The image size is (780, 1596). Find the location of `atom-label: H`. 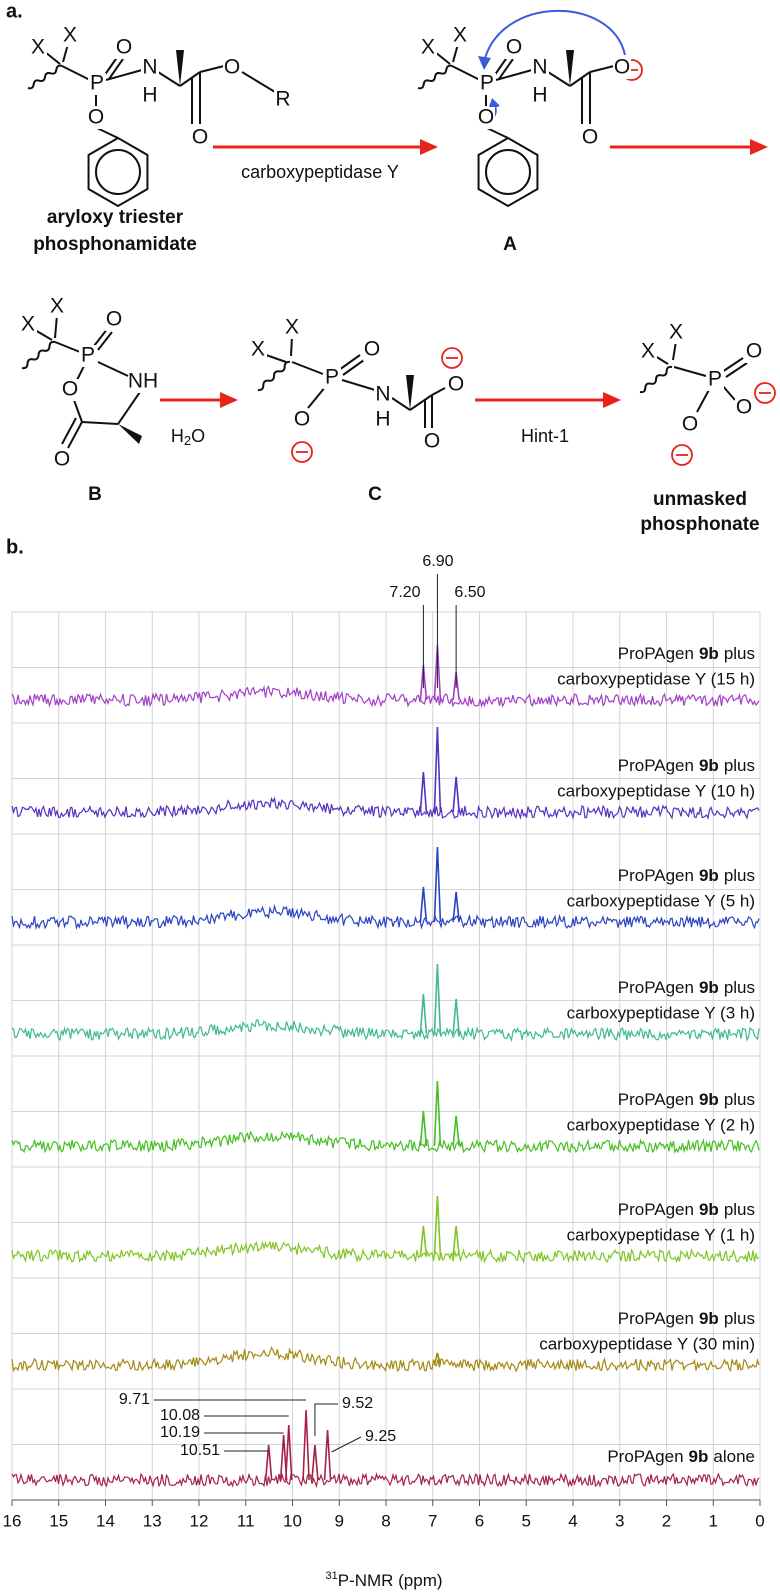

atom-label: H is located at coordinates (382, 419).